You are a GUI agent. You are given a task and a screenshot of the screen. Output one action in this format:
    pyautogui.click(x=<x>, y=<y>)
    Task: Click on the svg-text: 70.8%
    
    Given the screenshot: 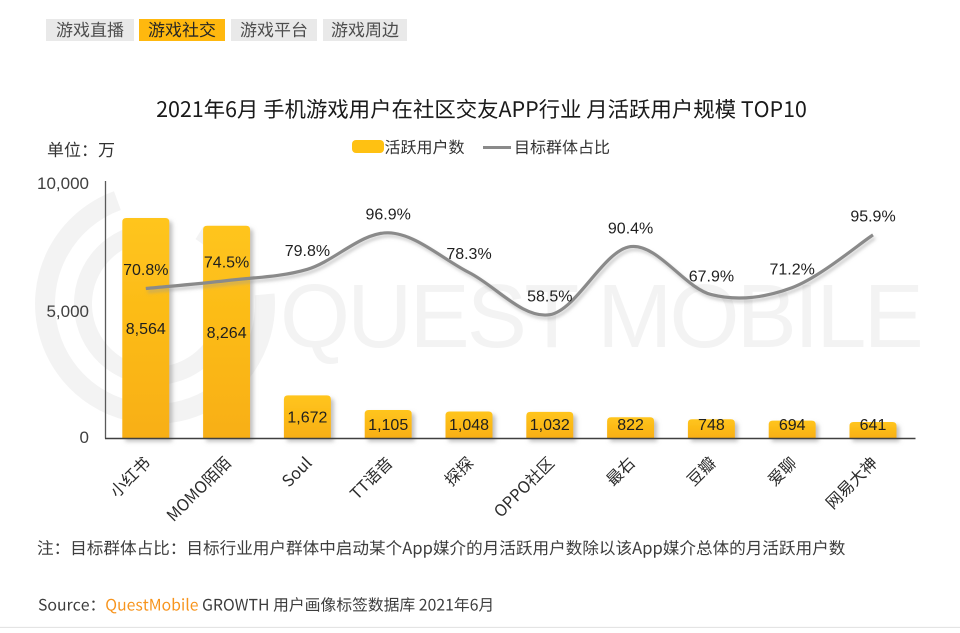 What is the action you would take?
    pyautogui.click(x=145, y=270)
    